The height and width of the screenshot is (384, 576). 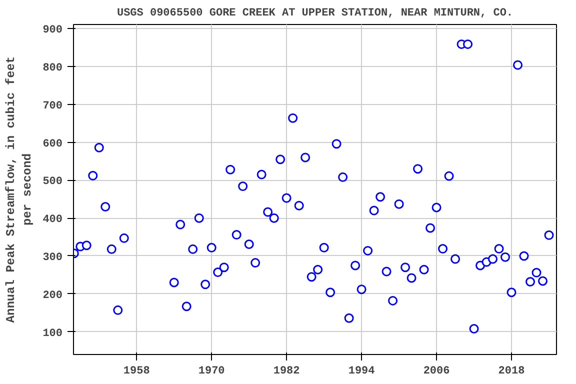 What do you see at coordinates (52, 106) in the screenshot?
I see `y-tick-label: 700` at bounding box center [52, 106].